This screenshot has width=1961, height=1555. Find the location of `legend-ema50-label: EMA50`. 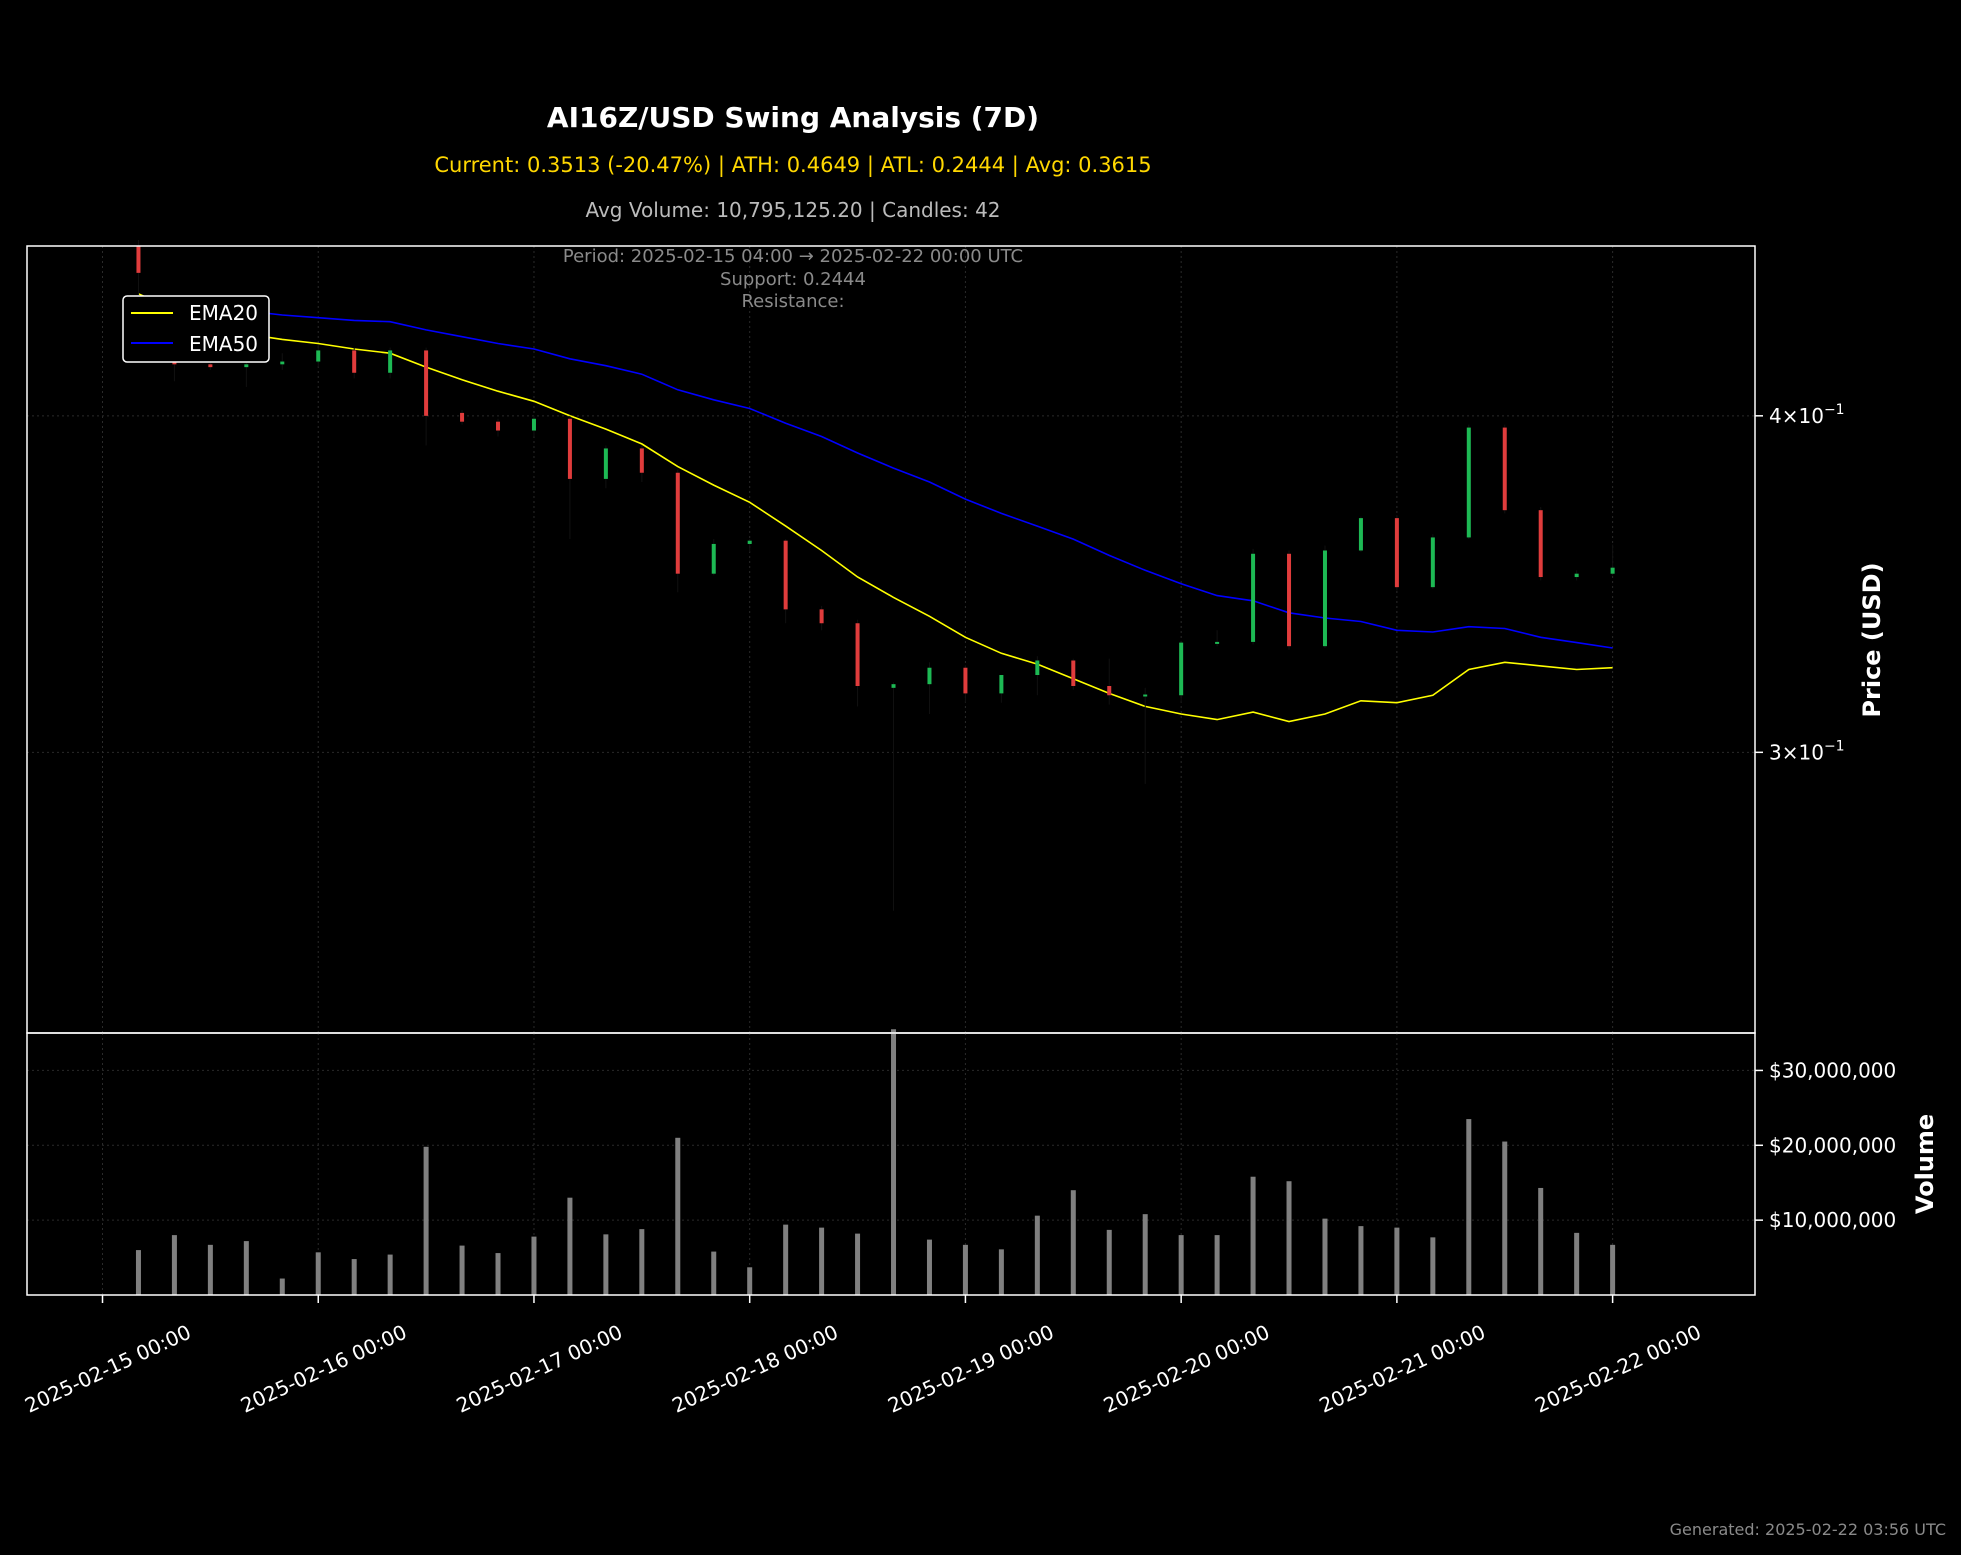

legend-ema50-label: EMA50 is located at coordinates (223, 344).